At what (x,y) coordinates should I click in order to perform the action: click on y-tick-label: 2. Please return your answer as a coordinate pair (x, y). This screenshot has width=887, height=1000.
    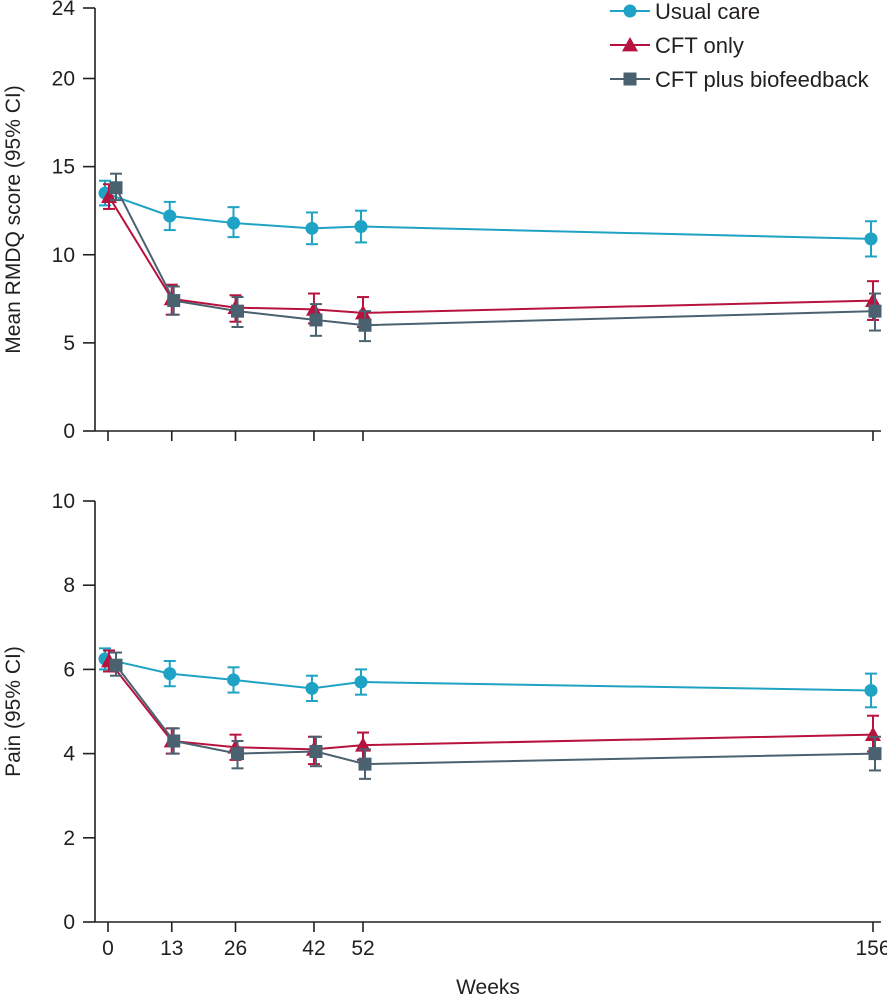
    Looking at the image, I should click on (69, 838).